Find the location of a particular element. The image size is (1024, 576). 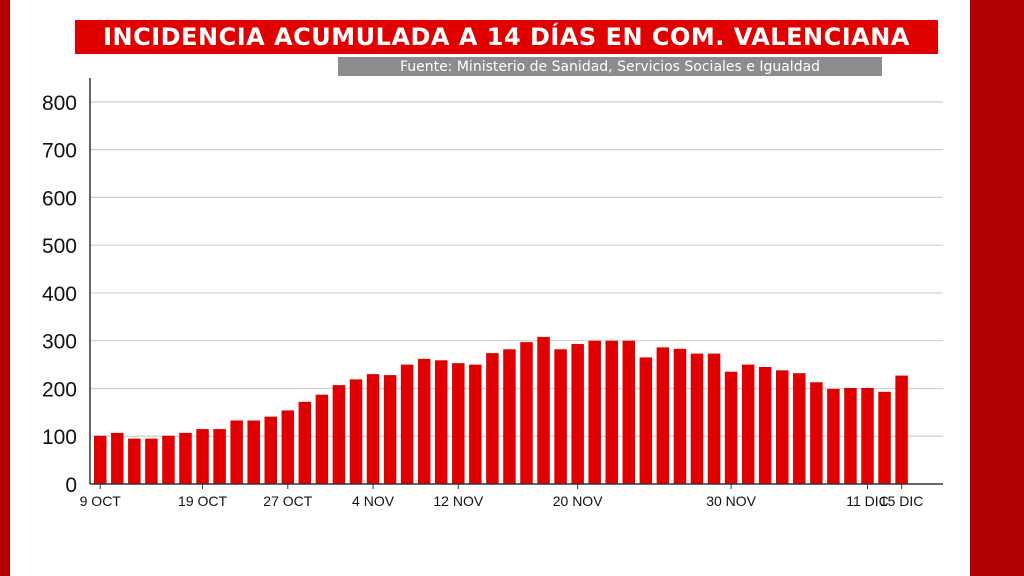

y-tick-label: 300 is located at coordinates (59, 342).